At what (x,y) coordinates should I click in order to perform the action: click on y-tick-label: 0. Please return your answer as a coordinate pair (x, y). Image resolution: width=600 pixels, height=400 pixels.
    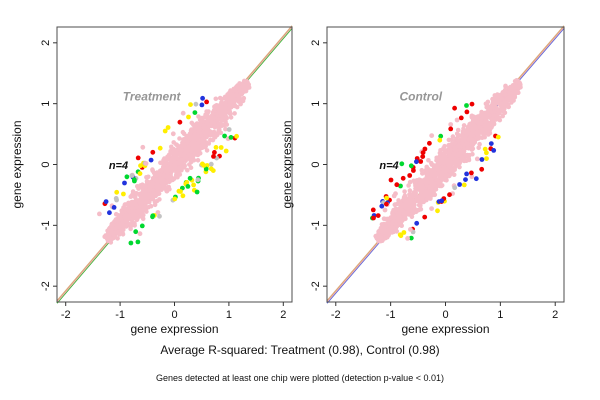
    Looking at the image, I should click on (316, 164).